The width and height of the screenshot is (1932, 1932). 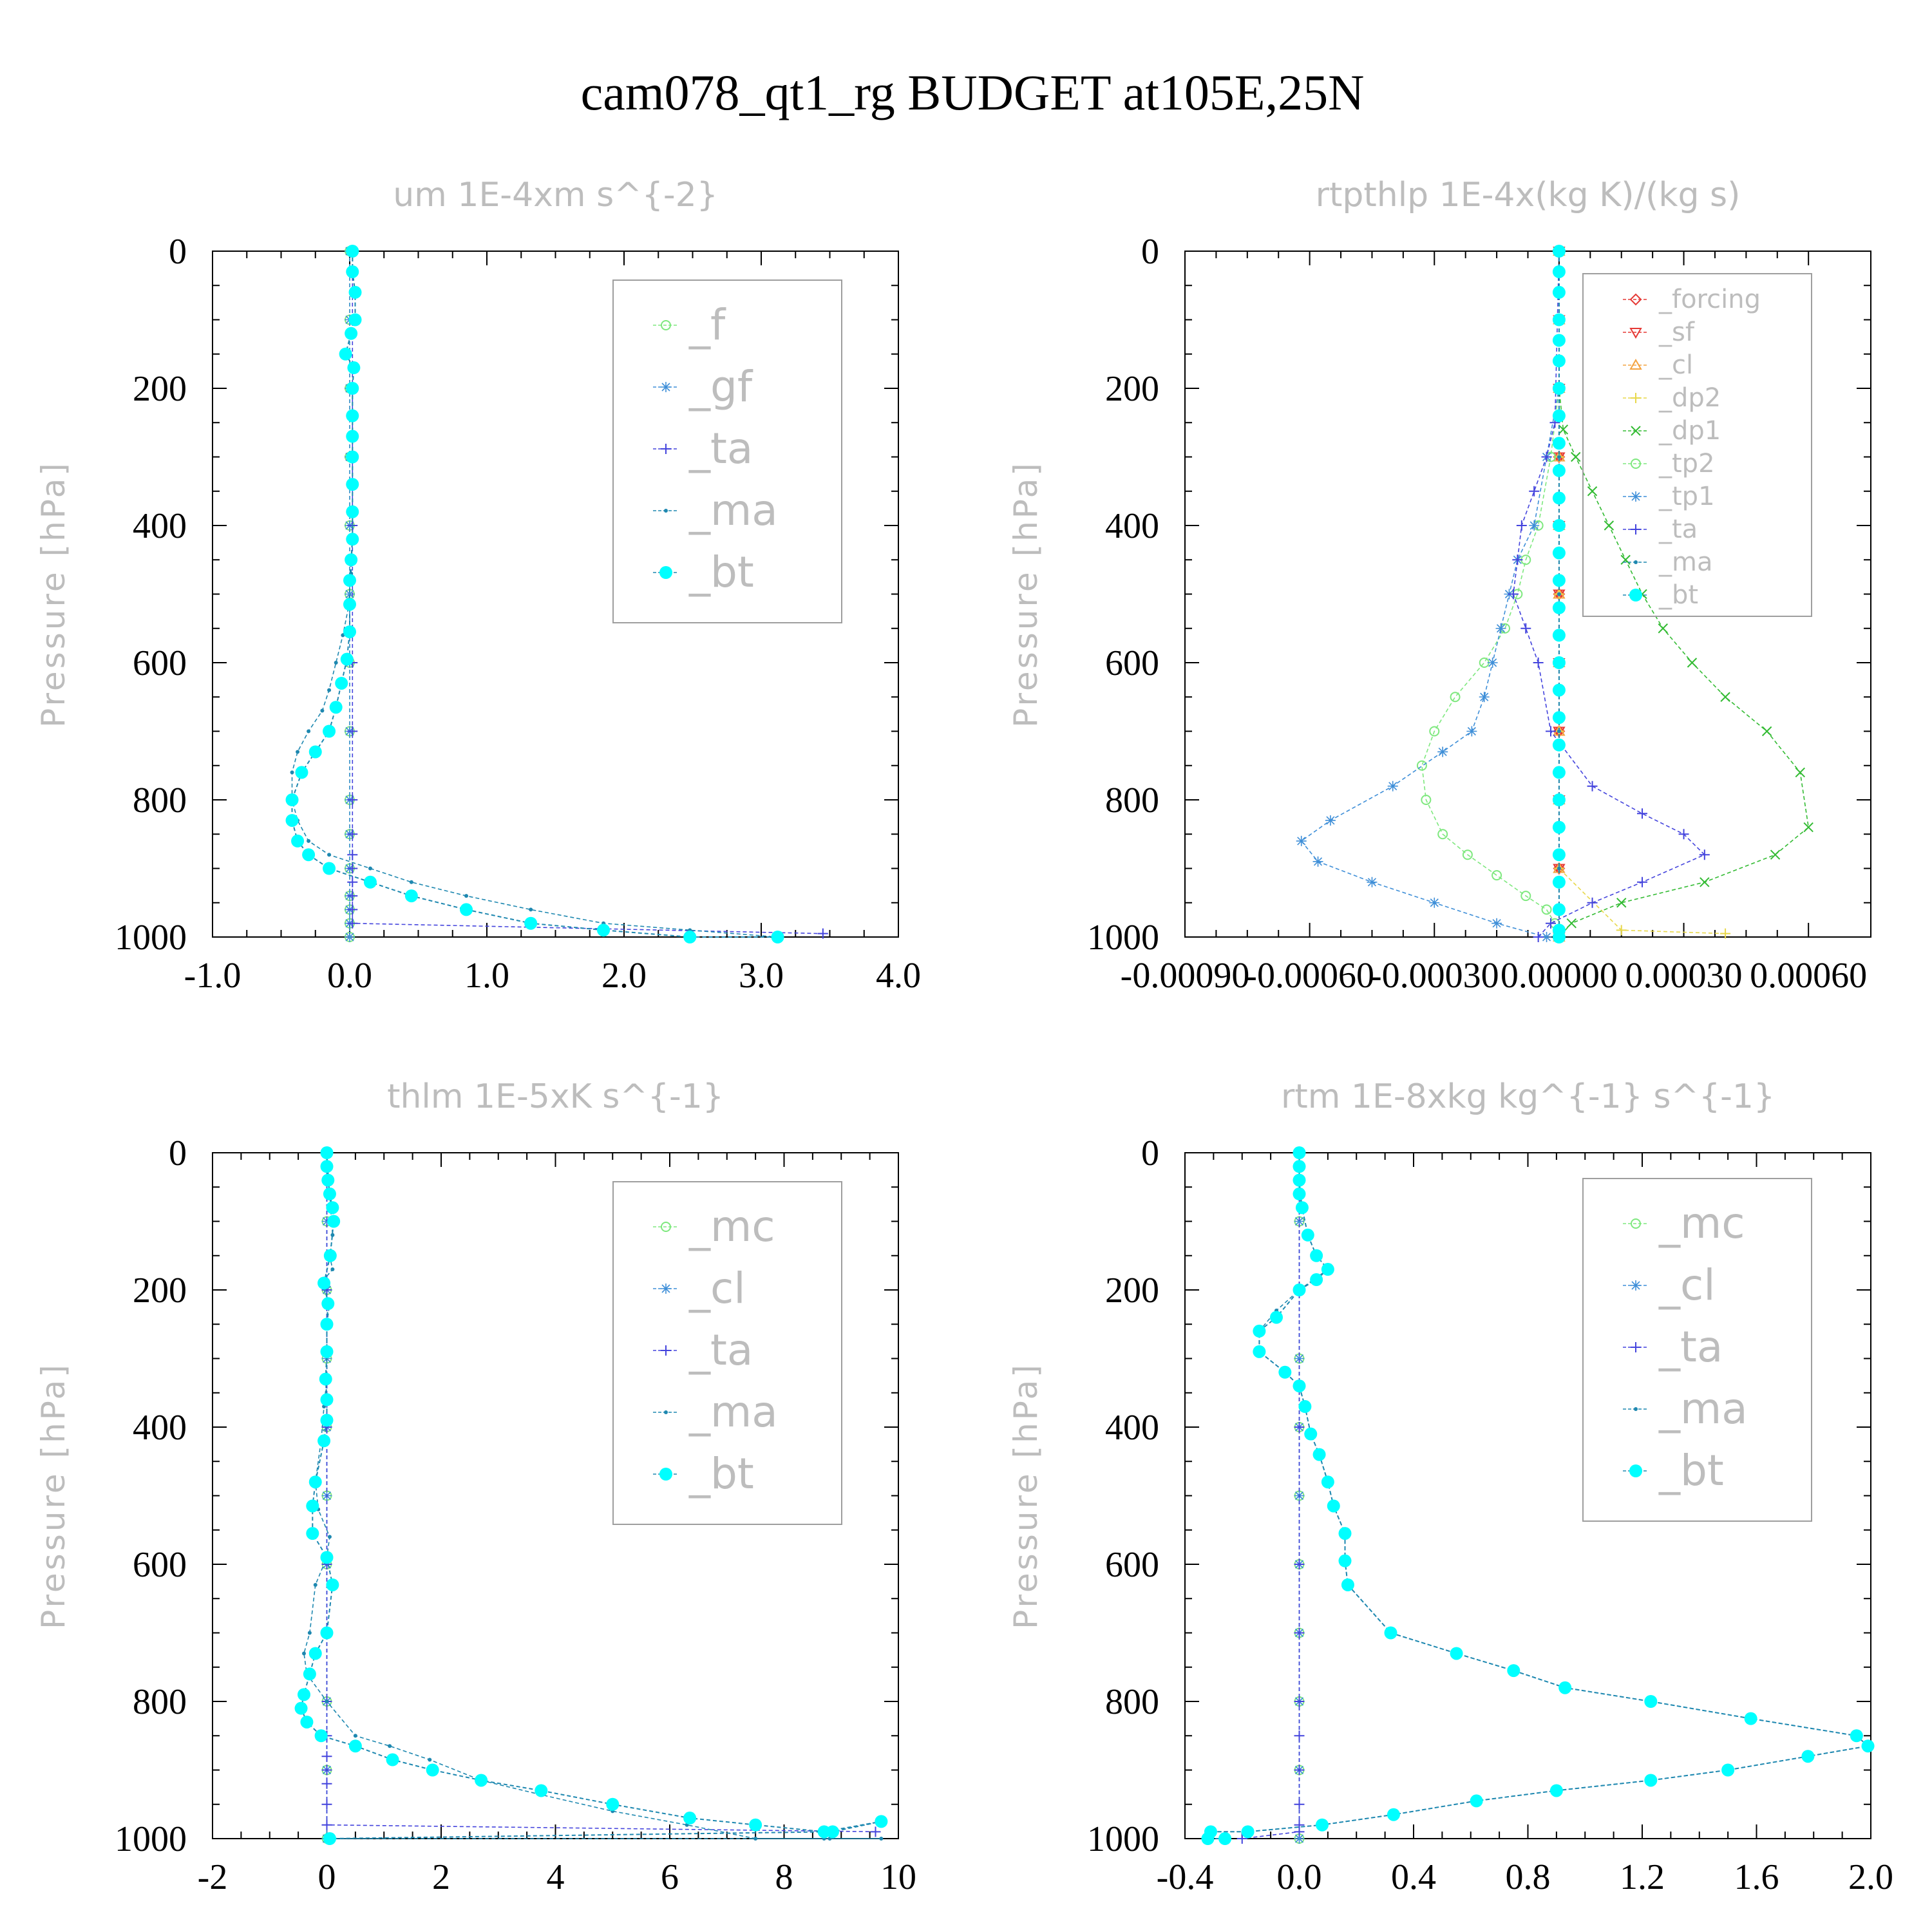 I want to click on legend-label: _gf, so click(x=720, y=387).